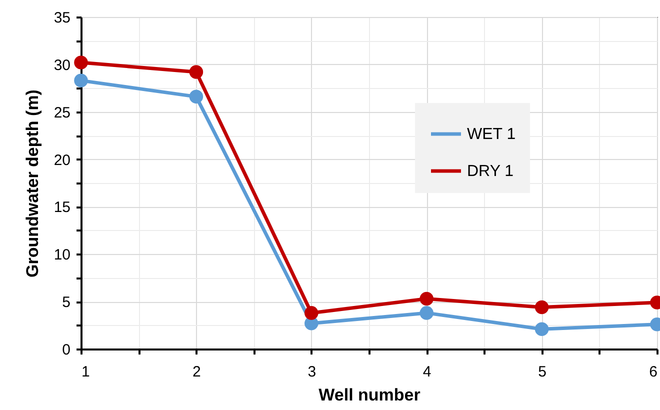 The image size is (660, 410). Describe the element at coordinates (491, 134) in the screenshot. I see `legend-label: WET 1` at that location.